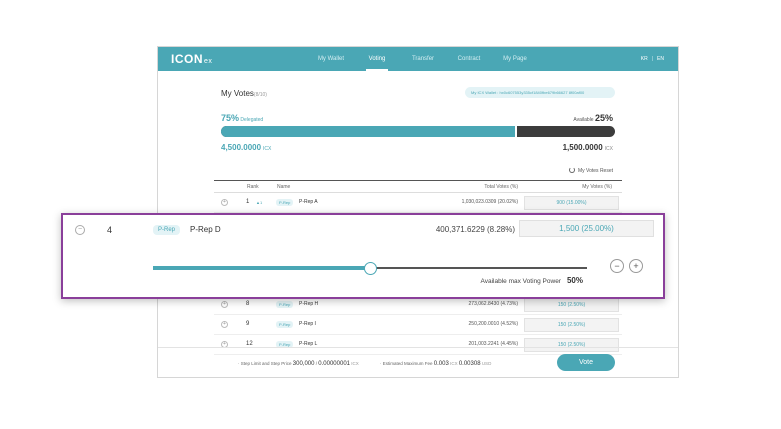 This screenshot has width=781, height=429. I want to click on header-name: Name, so click(284, 187).